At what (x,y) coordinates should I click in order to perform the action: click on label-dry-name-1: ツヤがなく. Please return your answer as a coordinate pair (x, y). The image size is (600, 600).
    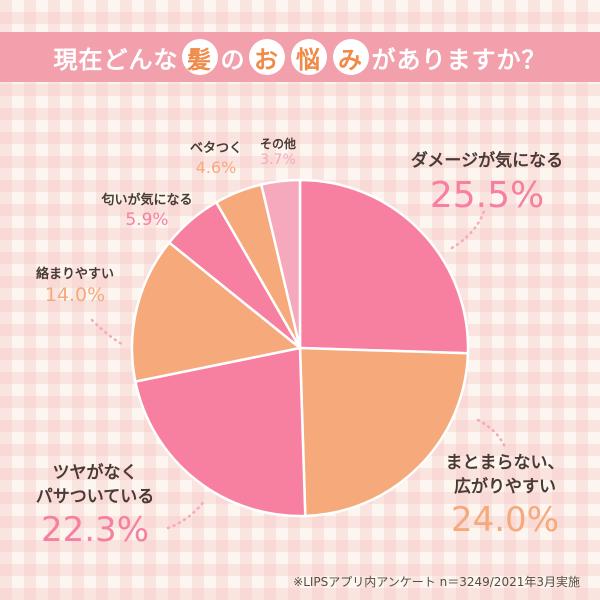
    Looking at the image, I should click on (95, 473).